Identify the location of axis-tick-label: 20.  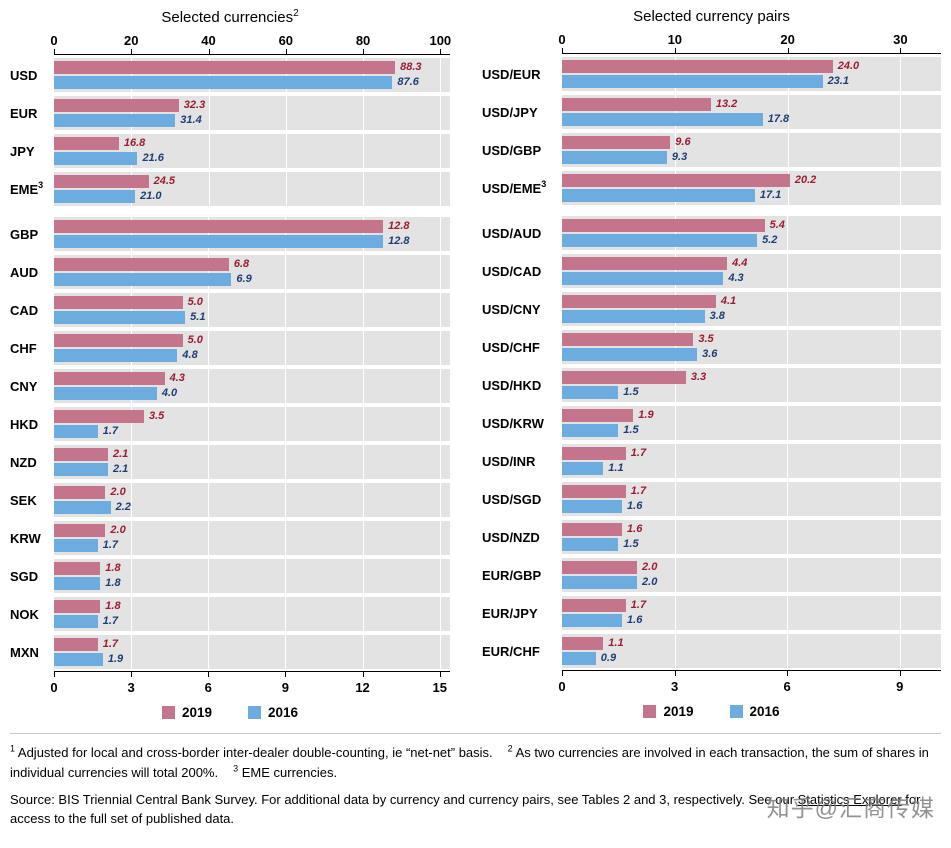
(131, 40).